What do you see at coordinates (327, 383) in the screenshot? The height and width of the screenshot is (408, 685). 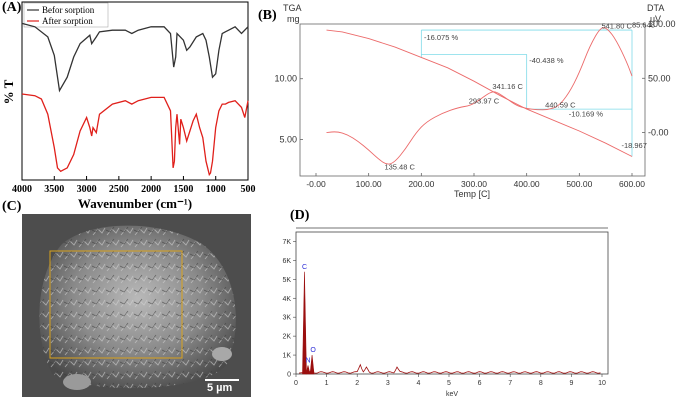 I see `eds-x-tick-label: 1` at bounding box center [327, 383].